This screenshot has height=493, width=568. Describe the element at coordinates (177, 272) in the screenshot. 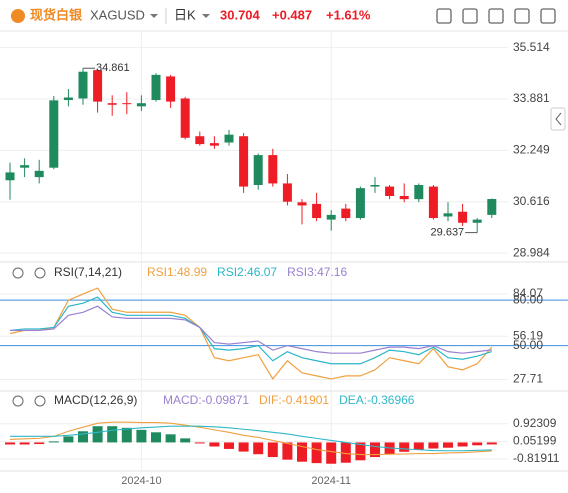

I see `legend-entry: RSI1:48.99` at that location.